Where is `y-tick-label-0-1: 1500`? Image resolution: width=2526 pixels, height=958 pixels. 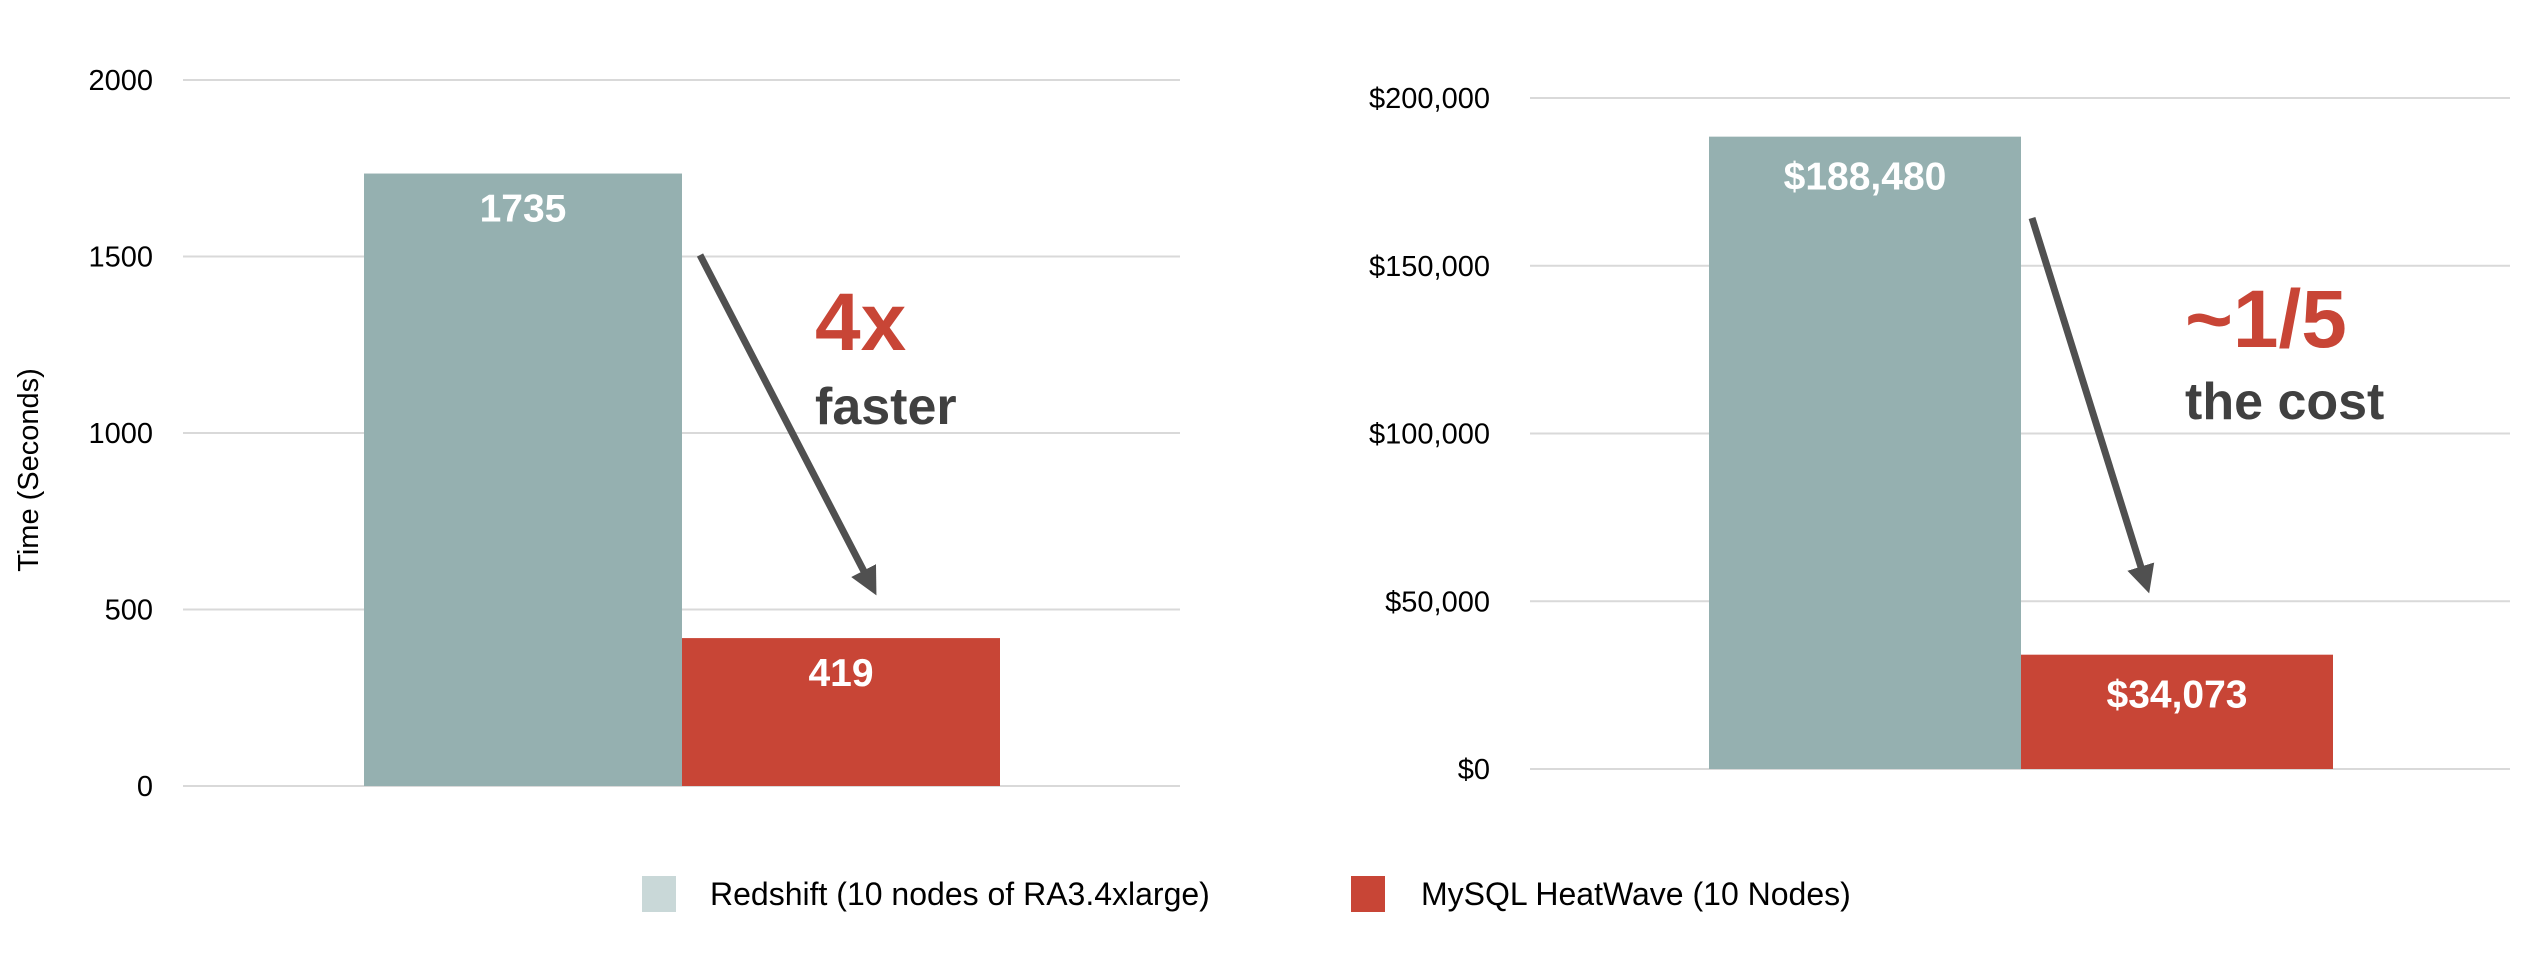 y-tick-label-0-1: 1500 is located at coordinates (120, 258).